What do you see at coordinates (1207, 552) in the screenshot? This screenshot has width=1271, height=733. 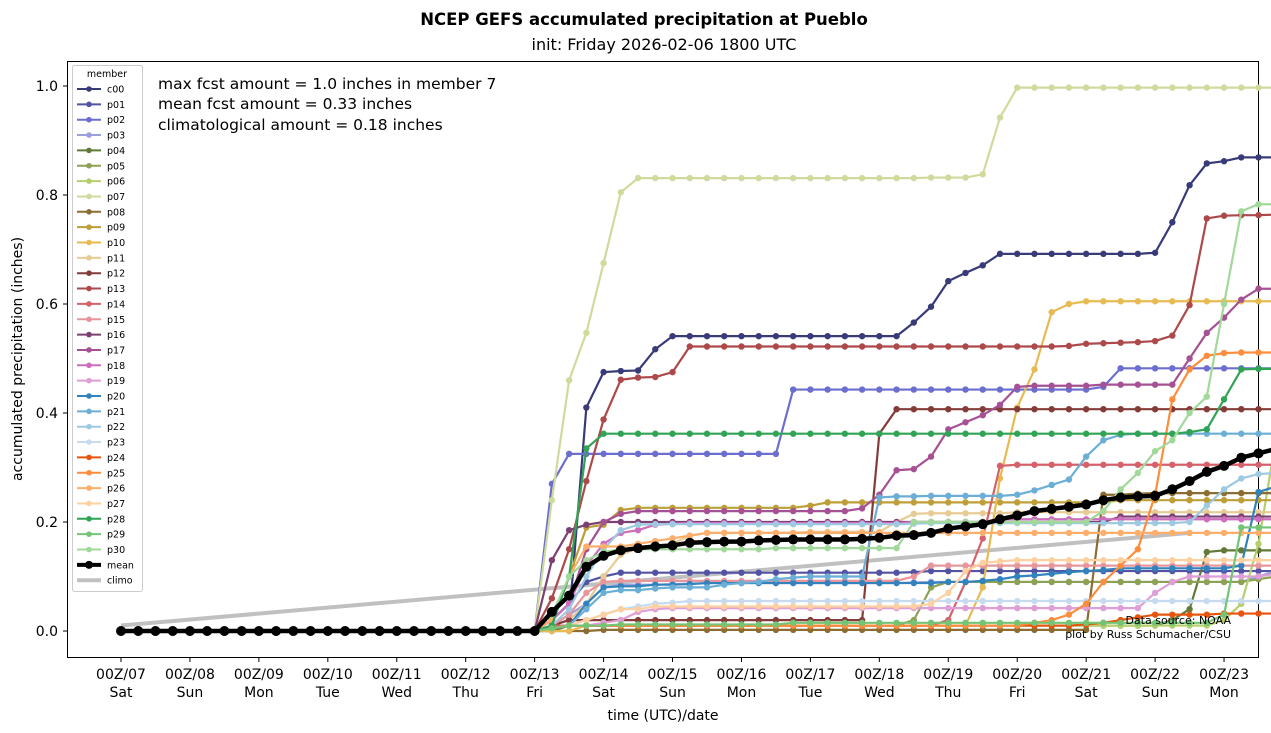 I see `point-p04` at bounding box center [1207, 552].